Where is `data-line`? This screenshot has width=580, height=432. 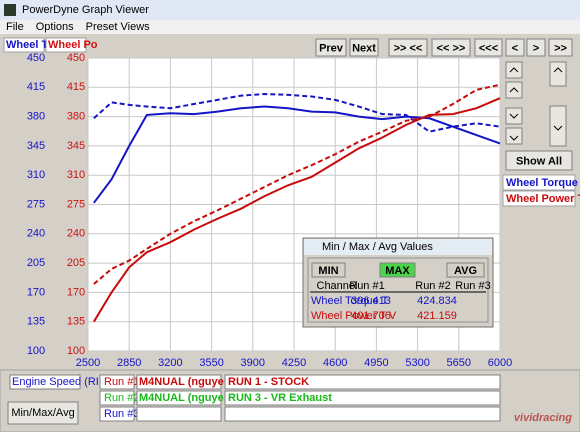 data-line is located at coordinates (297, 112).